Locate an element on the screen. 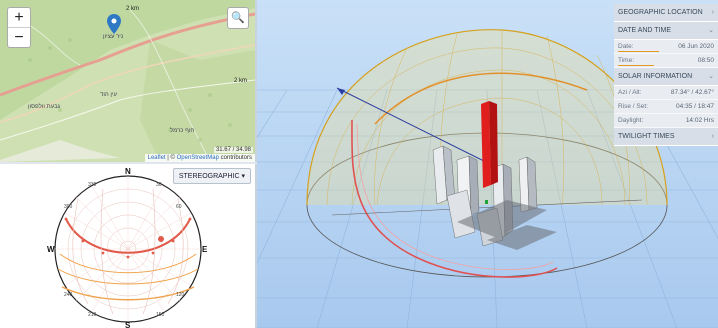  scale-label-top: 2 km is located at coordinates (133, 9).